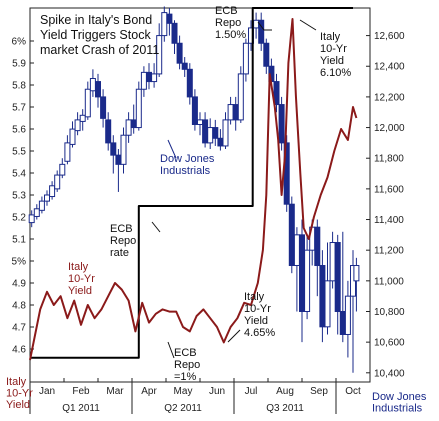 This screenshot has height=421, width=439. What do you see at coordinates (119, 253) in the screenshot?
I see `annotation-text: rate` at bounding box center [119, 253].